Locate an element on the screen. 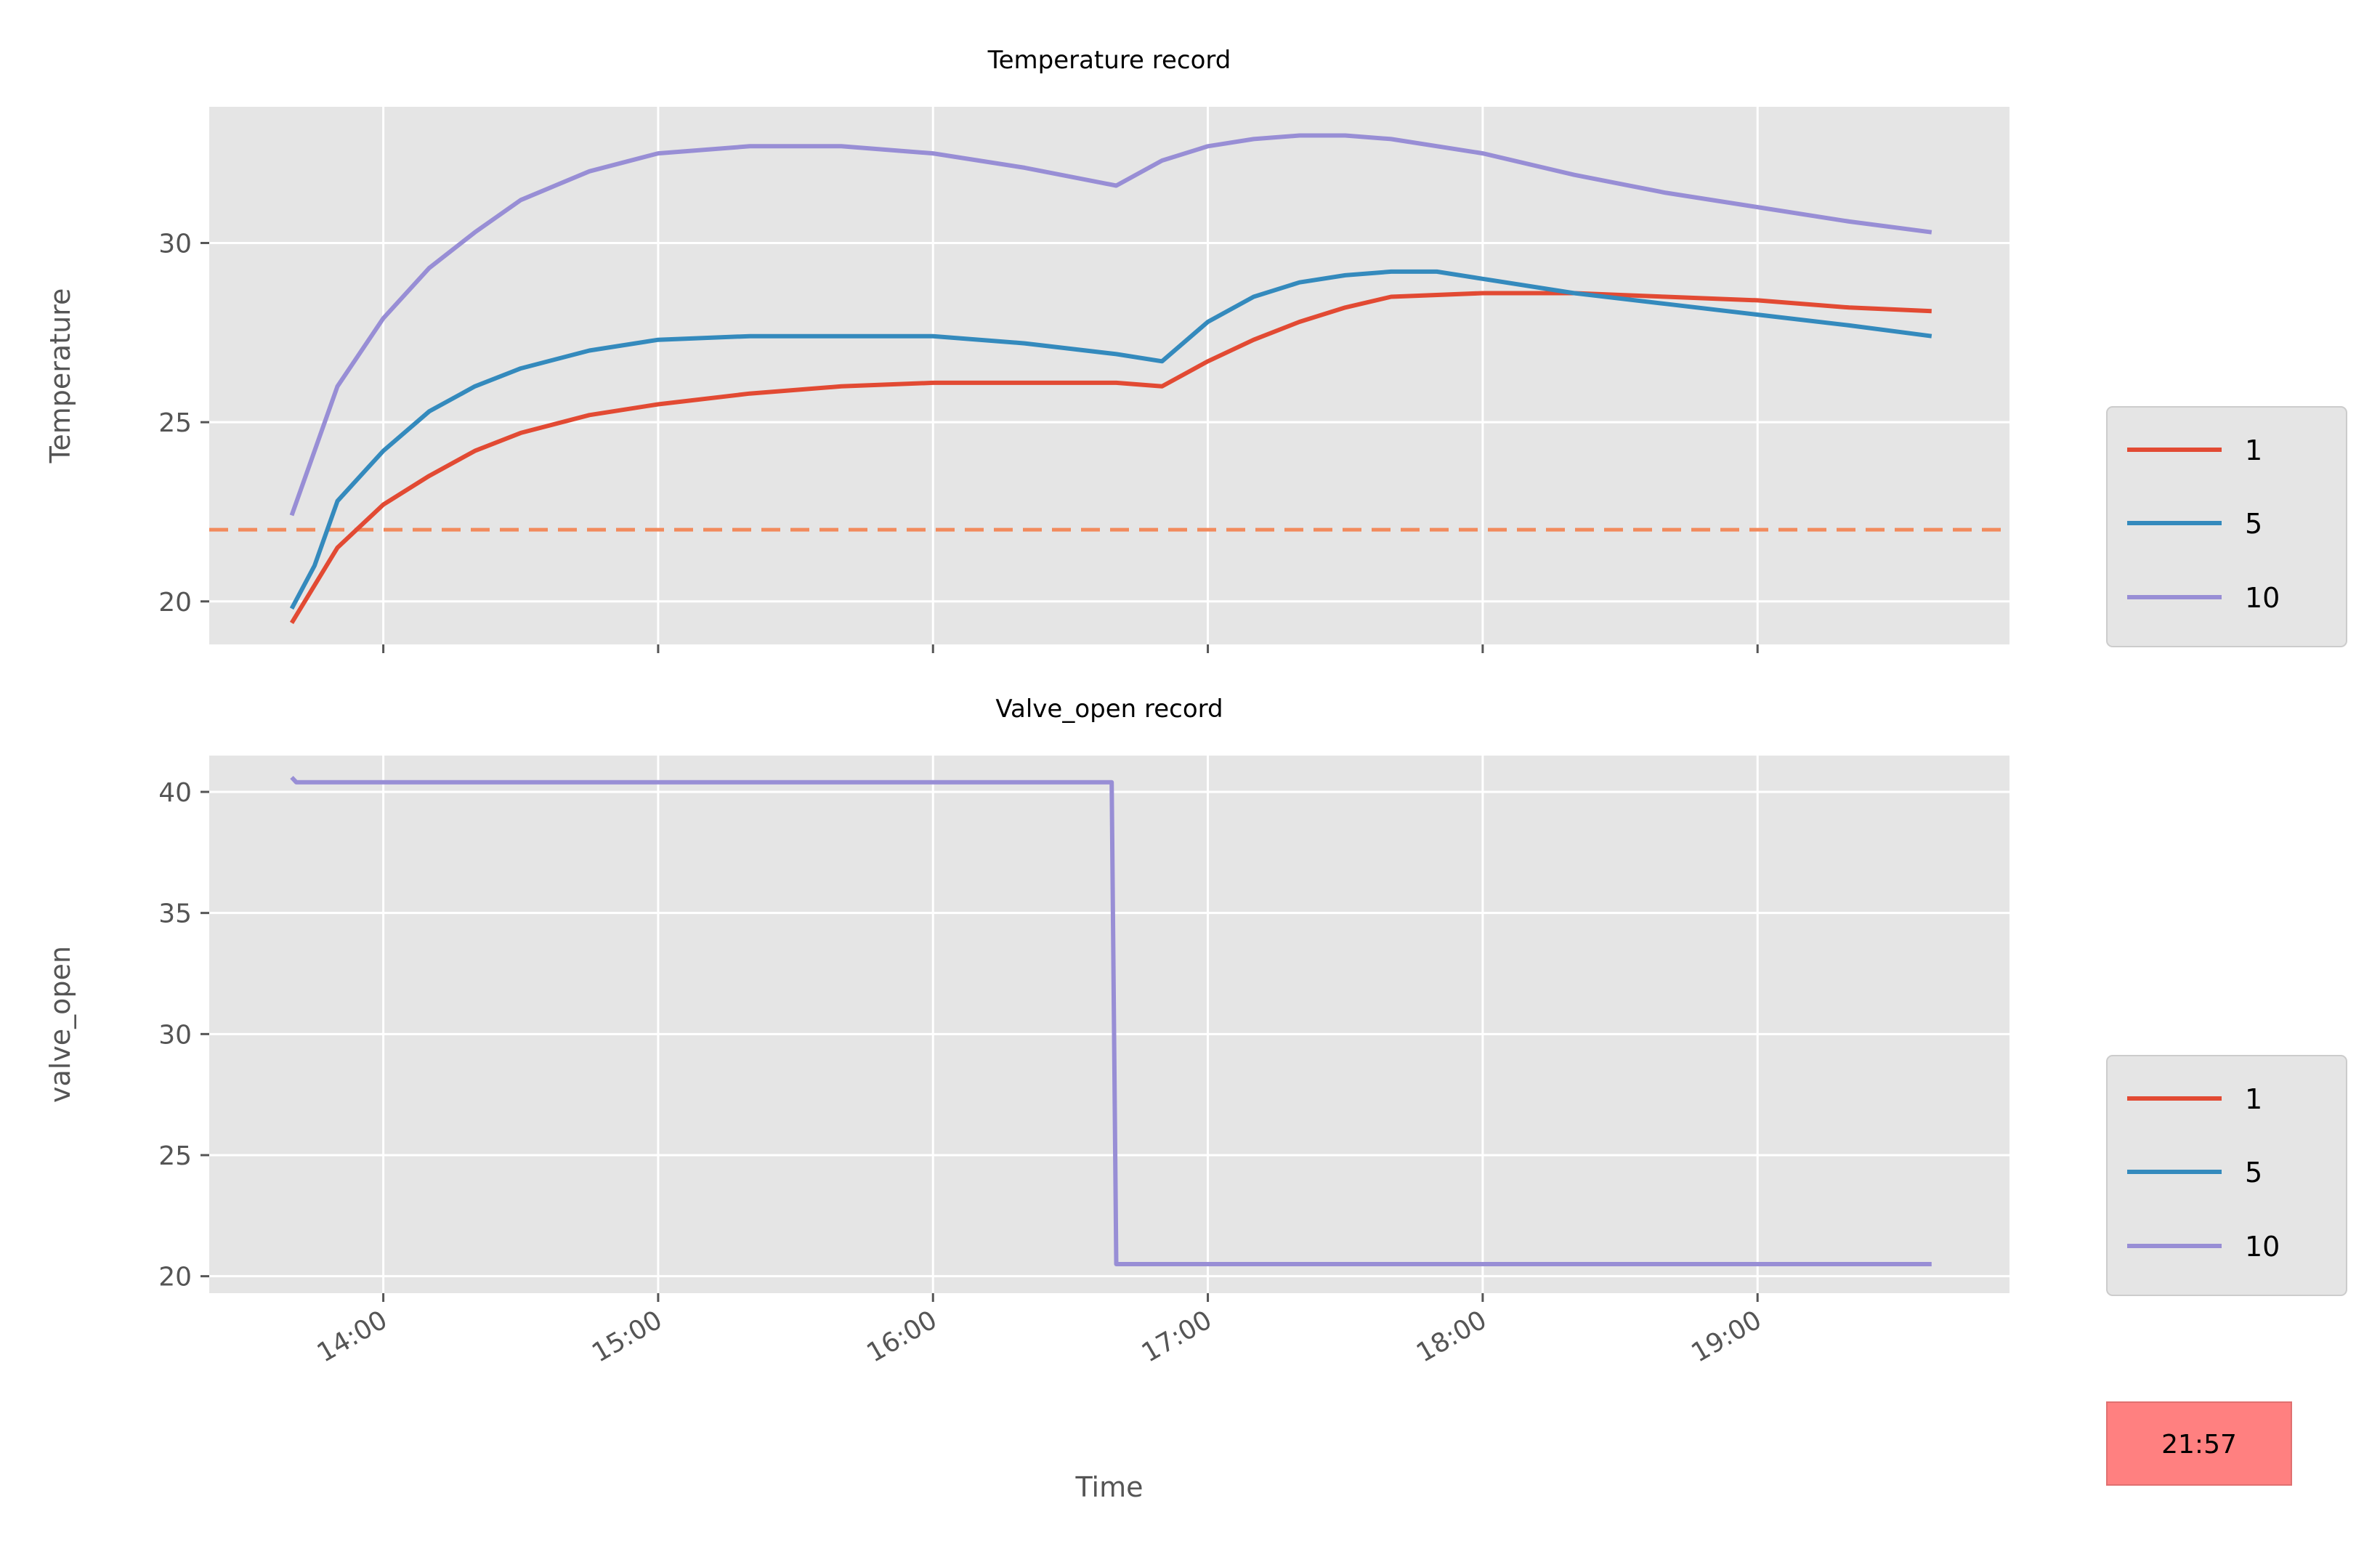 This screenshot has width=2380, height=1546. x-tick-label: 17:00 is located at coordinates (1177, 1336).